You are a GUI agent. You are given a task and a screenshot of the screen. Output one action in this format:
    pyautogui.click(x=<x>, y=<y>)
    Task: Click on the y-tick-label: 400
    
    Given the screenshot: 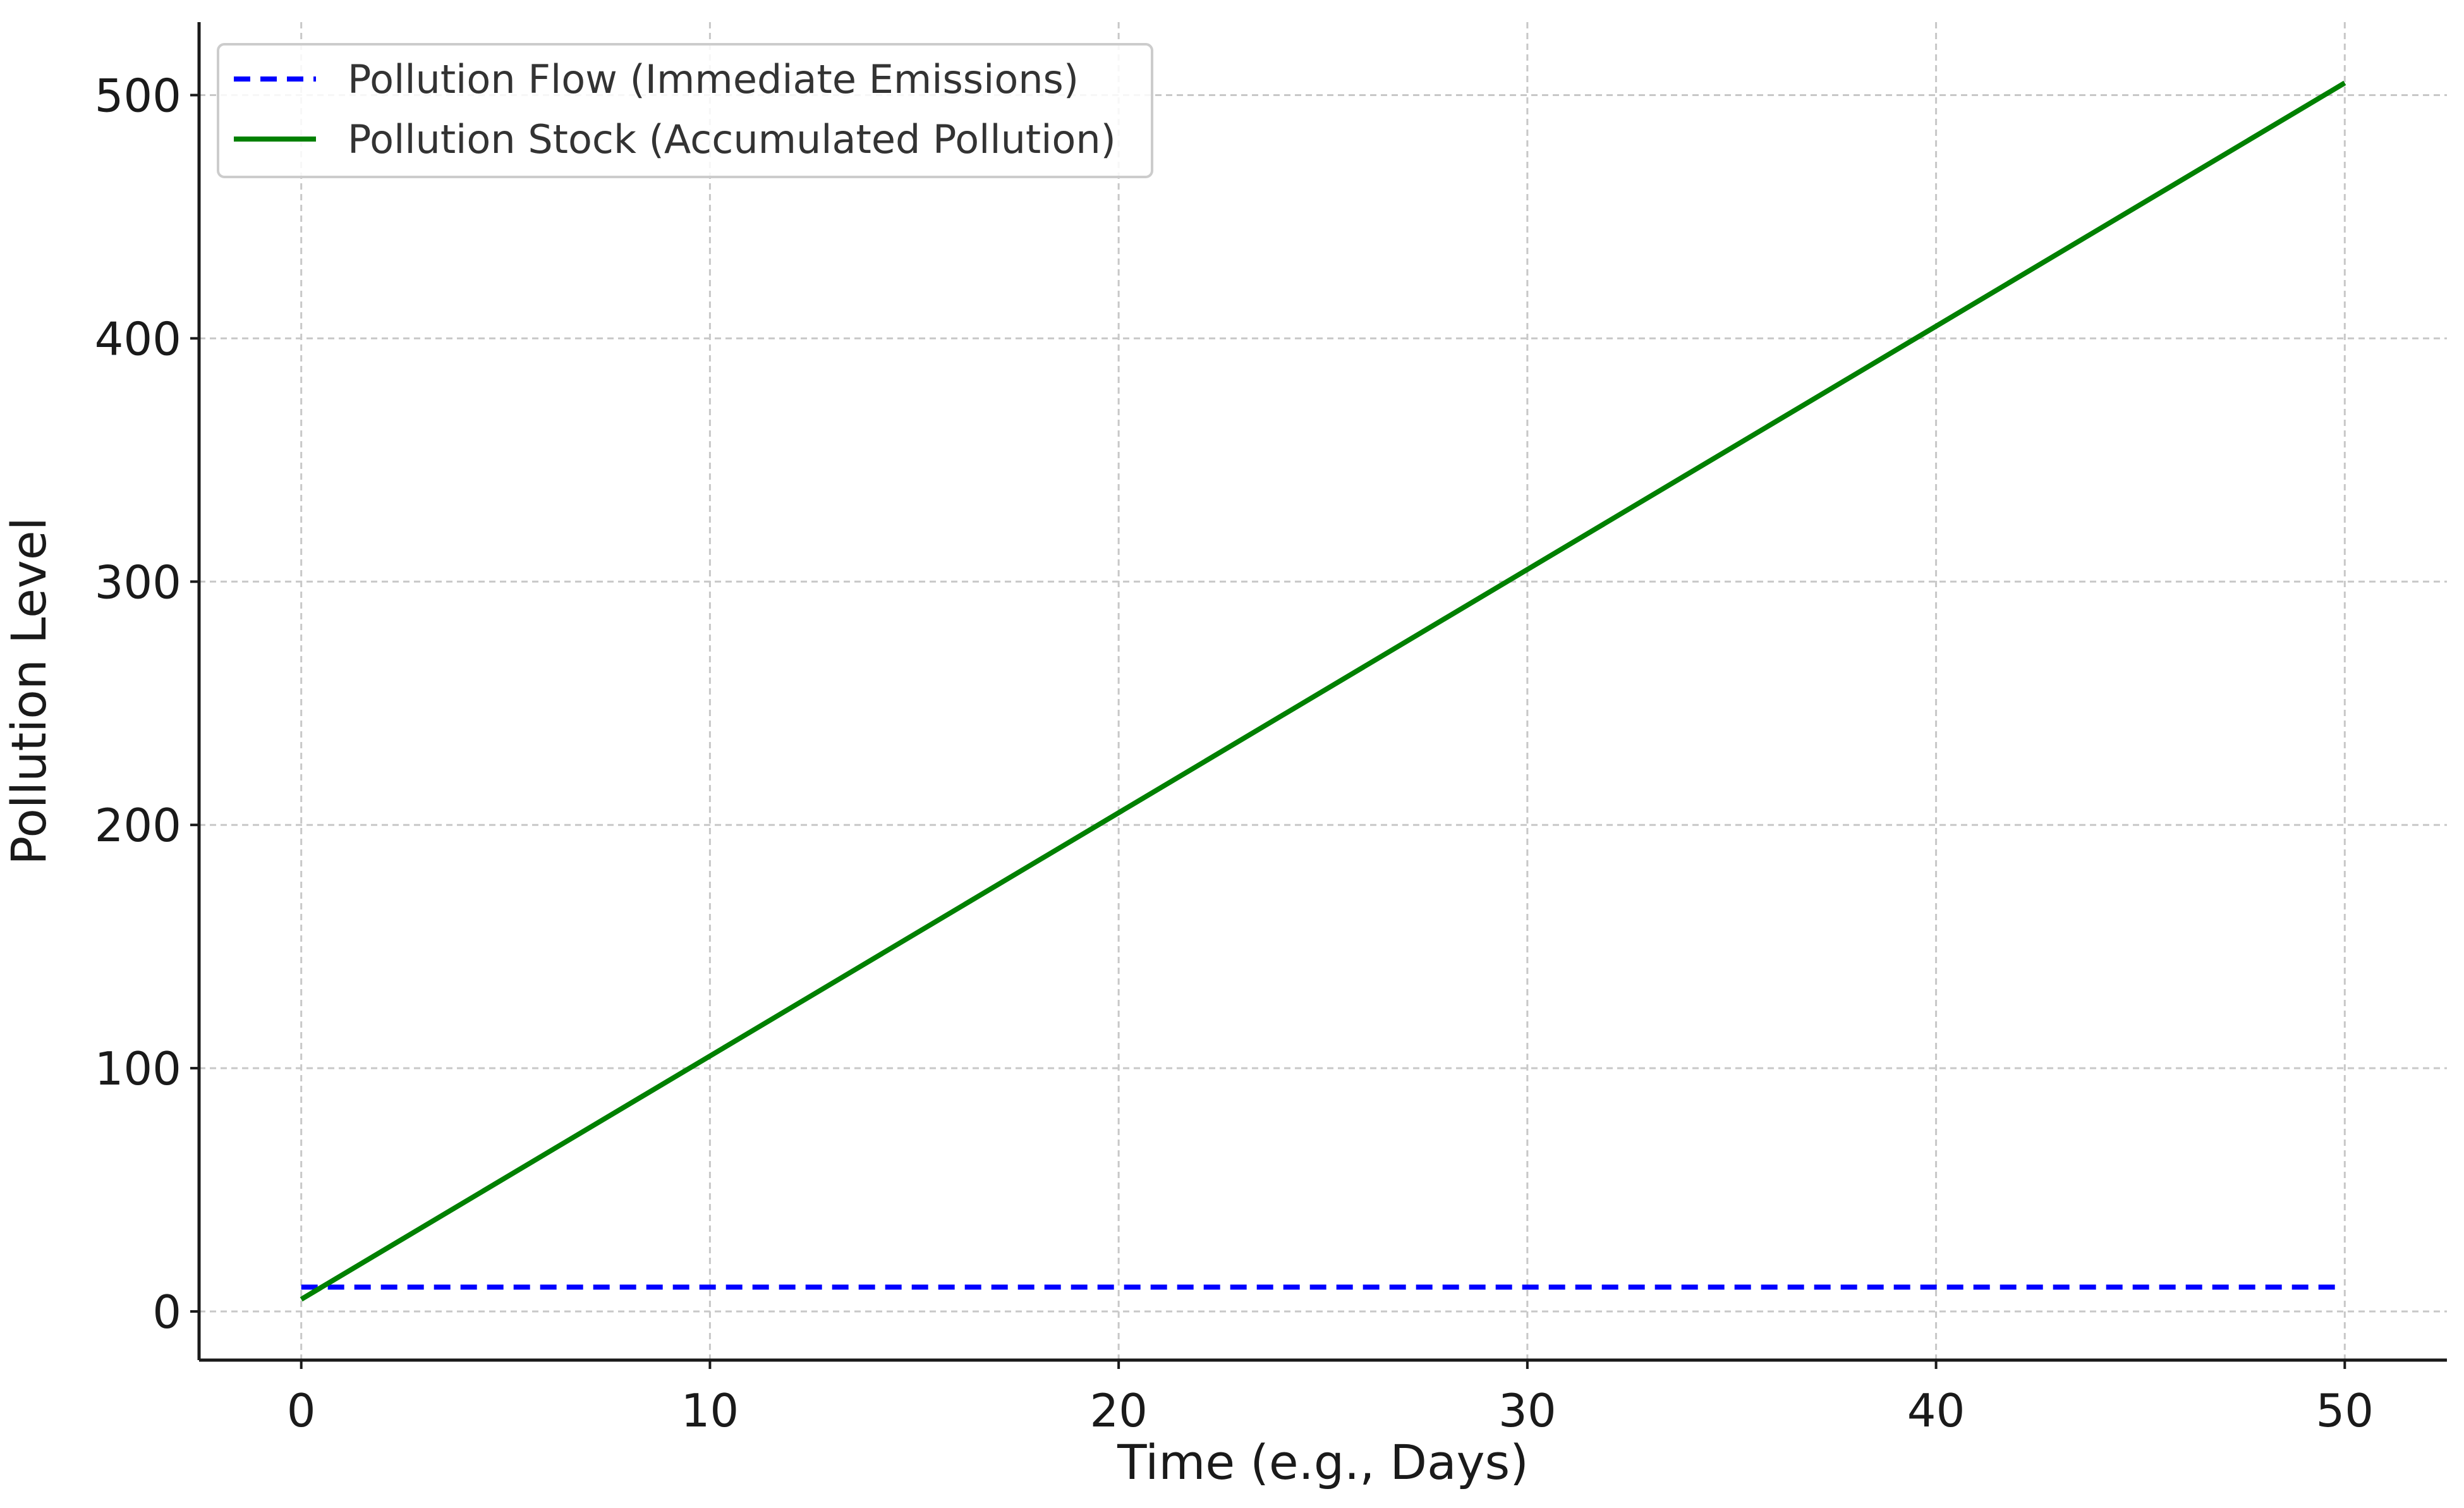 What is the action you would take?
    pyautogui.click(x=138, y=338)
    